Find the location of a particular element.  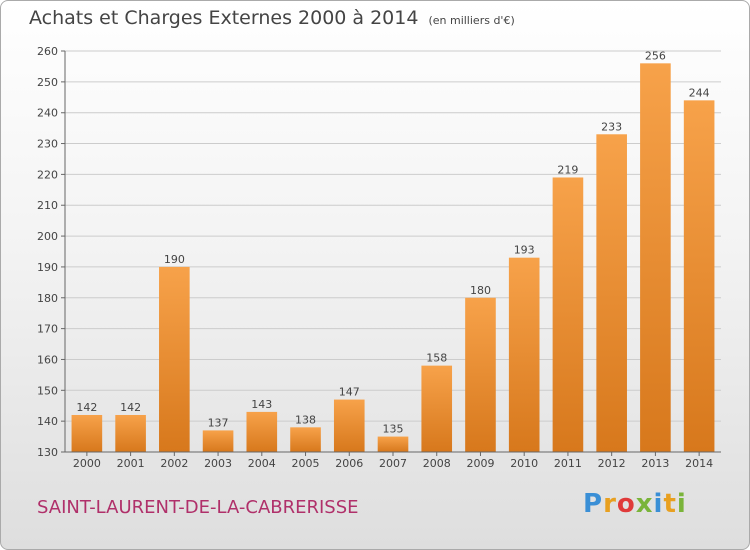

x-tick-label: 2014 is located at coordinates (699, 463).